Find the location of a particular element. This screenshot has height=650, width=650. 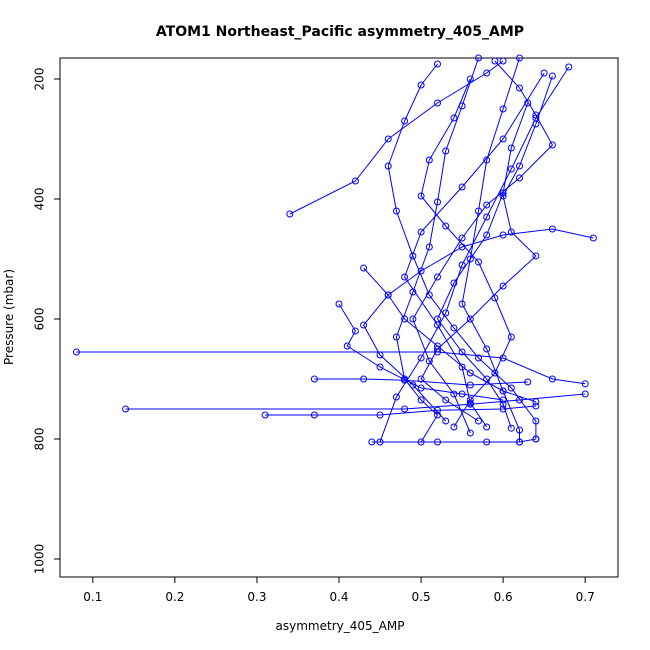

x-tick-label: 0.7 is located at coordinates (585, 597).